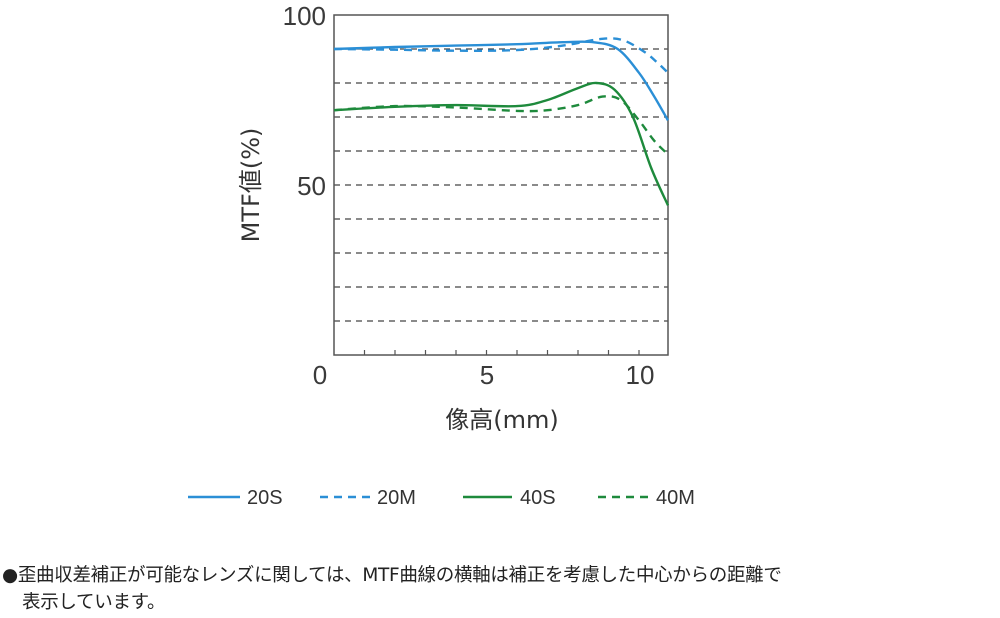  I want to click on legend-item-20s: 20S, so click(235, 498).